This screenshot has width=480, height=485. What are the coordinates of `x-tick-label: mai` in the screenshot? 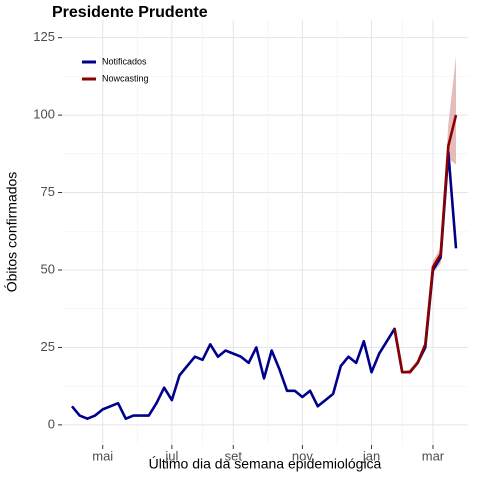 It's located at (102, 455).